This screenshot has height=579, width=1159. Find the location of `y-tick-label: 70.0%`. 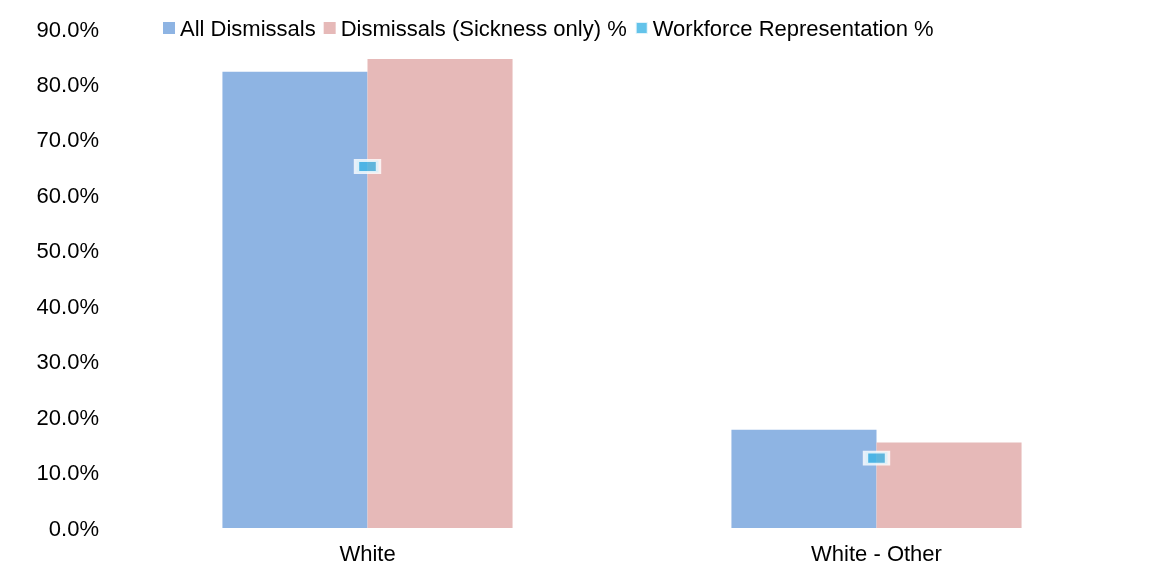

y-tick-label: 70.0% is located at coordinates (67, 140).